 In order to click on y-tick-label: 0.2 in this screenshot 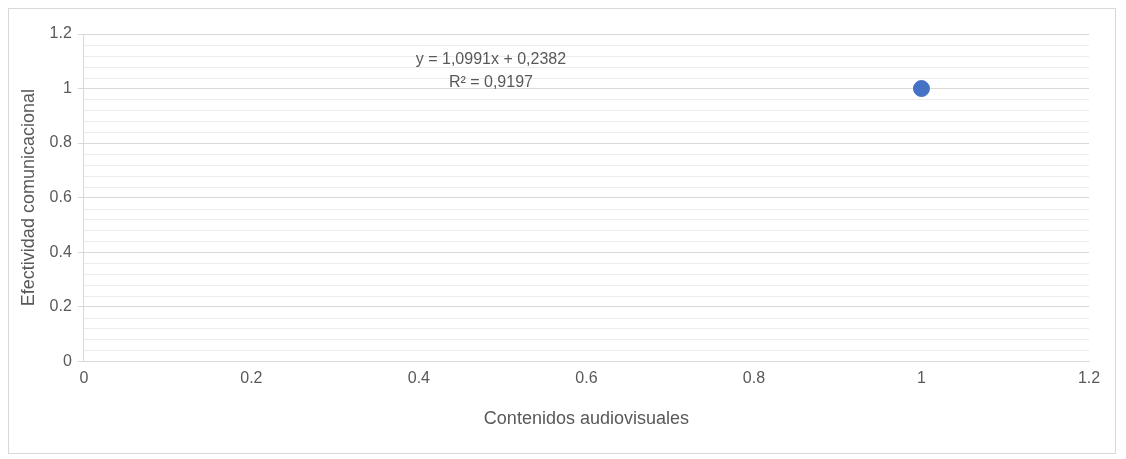, I will do `click(60, 306)`.